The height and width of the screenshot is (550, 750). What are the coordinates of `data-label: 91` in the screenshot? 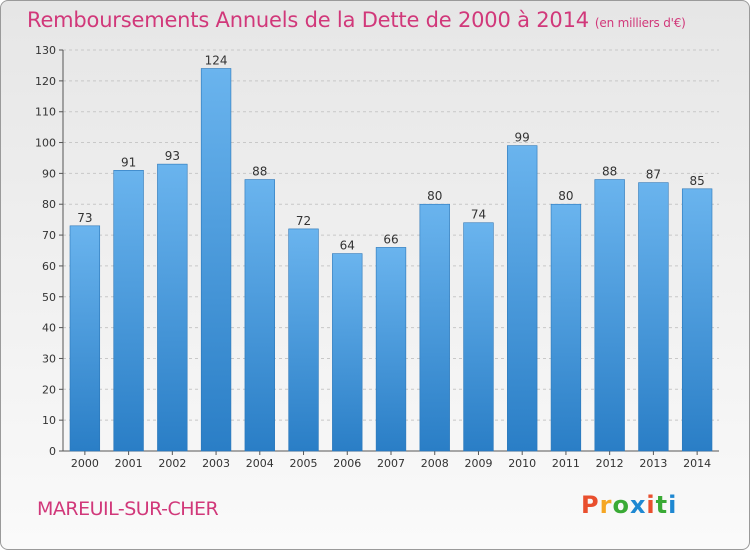 It's located at (128, 162).